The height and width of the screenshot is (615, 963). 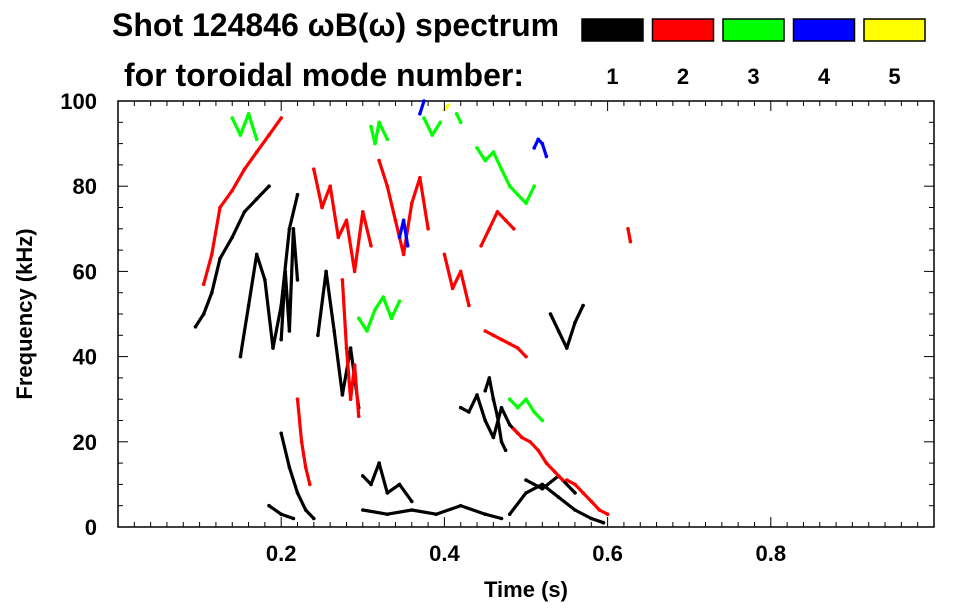 I want to click on chart-title: Shot 124846 ωB(ω) spectrum, so click(x=335, y=25).